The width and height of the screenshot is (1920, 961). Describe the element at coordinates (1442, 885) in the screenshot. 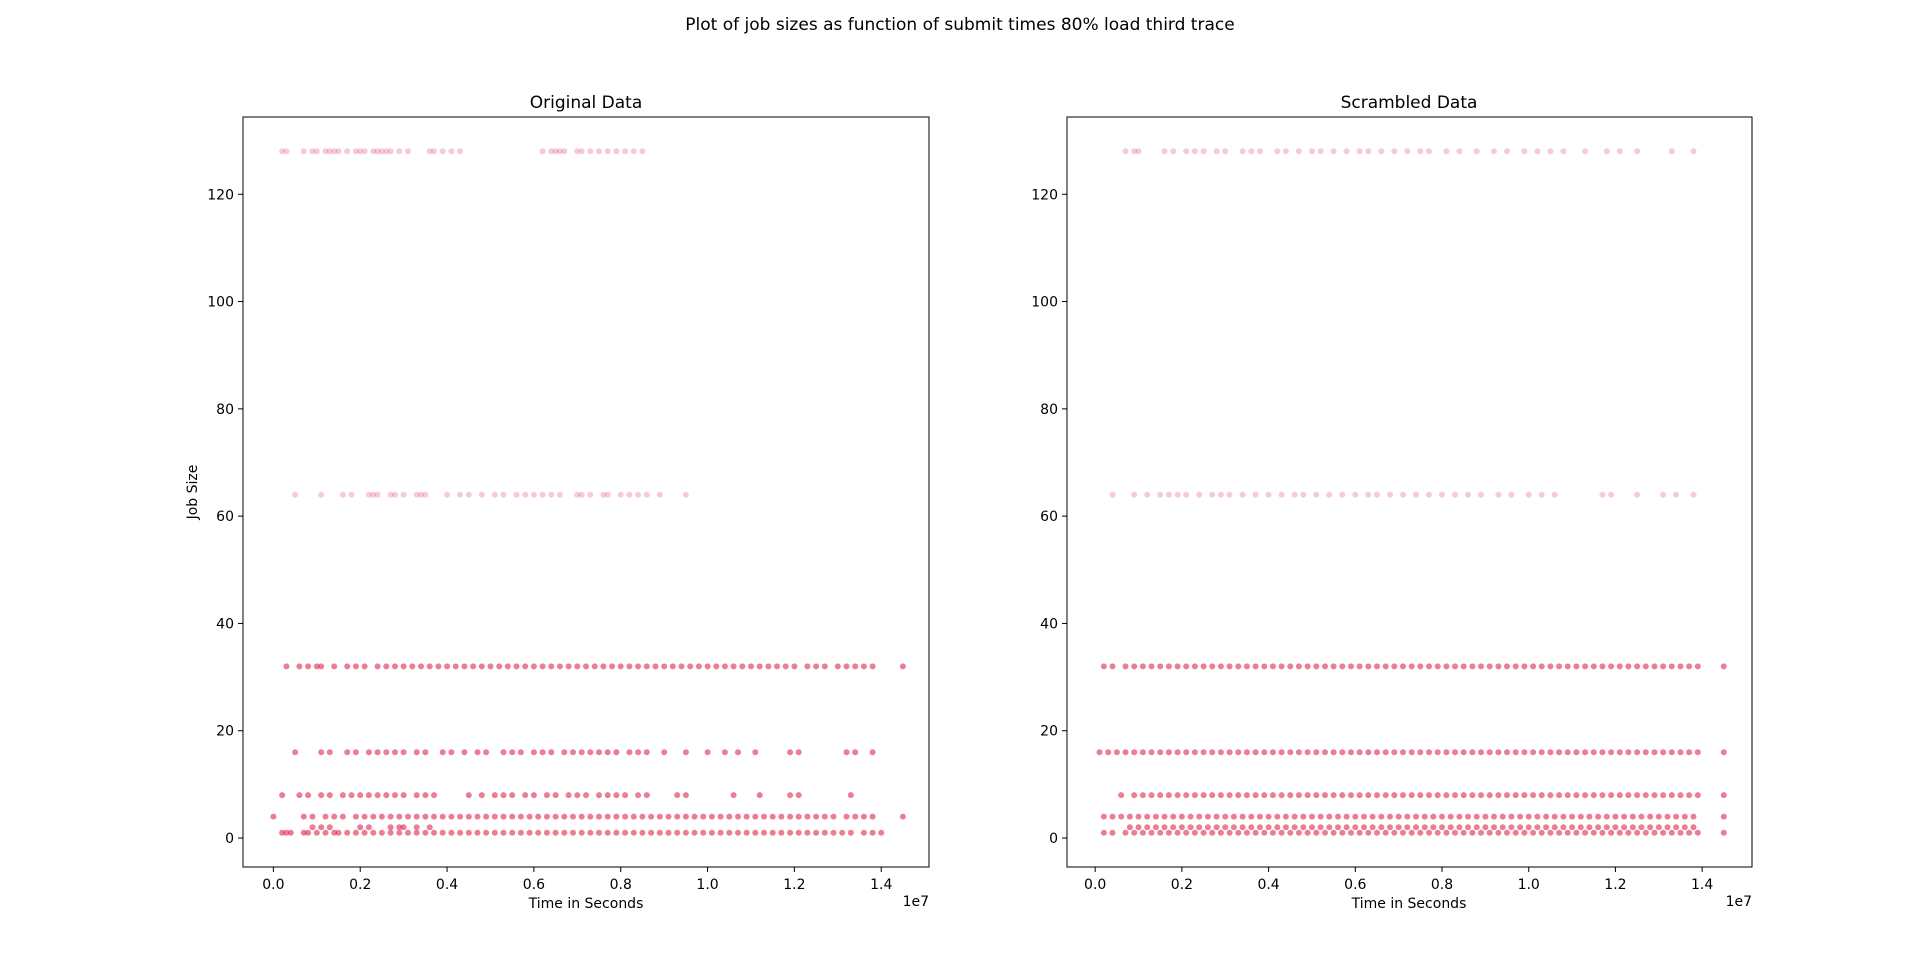

I see `scrambled-data-x-tick-label: 0.8` at that location.